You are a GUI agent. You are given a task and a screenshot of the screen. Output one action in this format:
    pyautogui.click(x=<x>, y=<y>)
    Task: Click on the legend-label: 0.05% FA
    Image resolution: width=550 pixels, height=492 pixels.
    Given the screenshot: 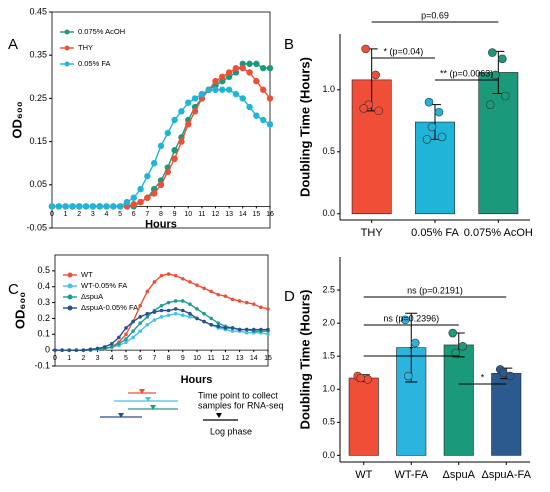 What is the action you would take?
    pyautogui.click(x=94, y=63)
    